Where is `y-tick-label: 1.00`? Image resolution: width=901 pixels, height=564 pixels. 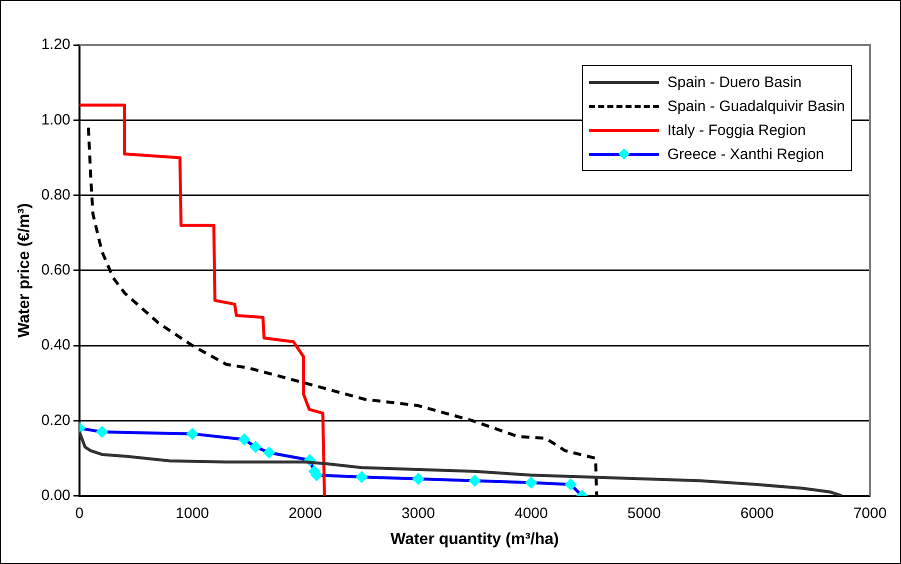
y-tick-label: 1.00 is located at coordinates (55, 119).